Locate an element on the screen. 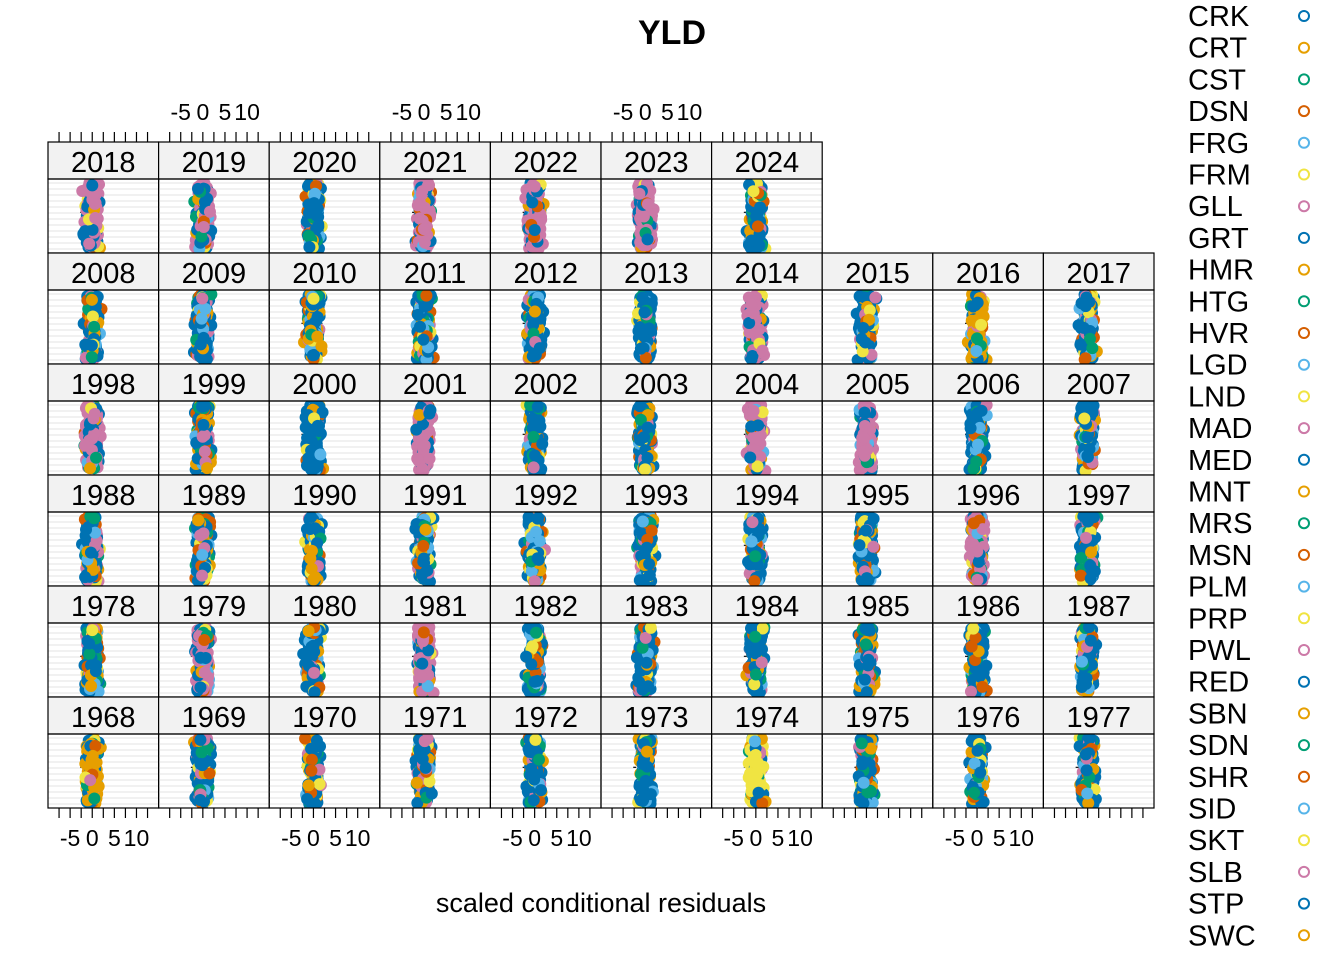 This screenshot has width=1344, height=960. plot-area-2002 is located at coordinates (545, 438).